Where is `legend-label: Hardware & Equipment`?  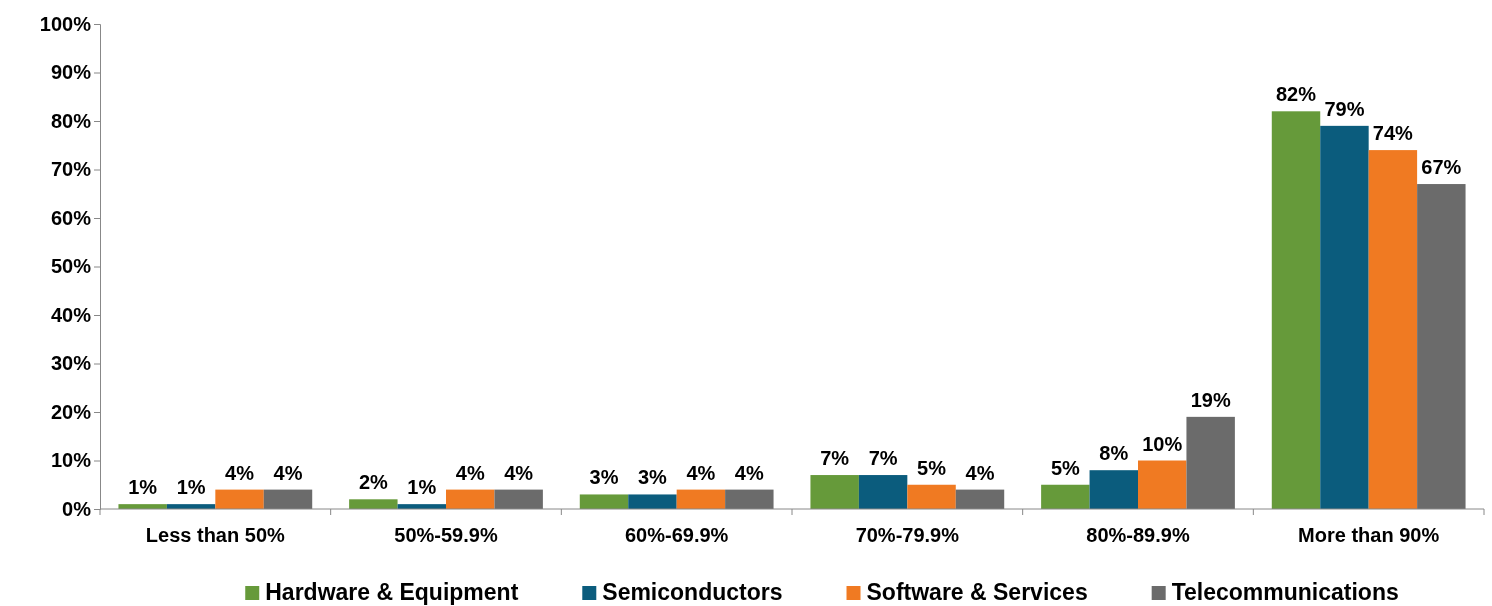
legend-label: Hardware & Equipment is located at coordinates (392, 592).